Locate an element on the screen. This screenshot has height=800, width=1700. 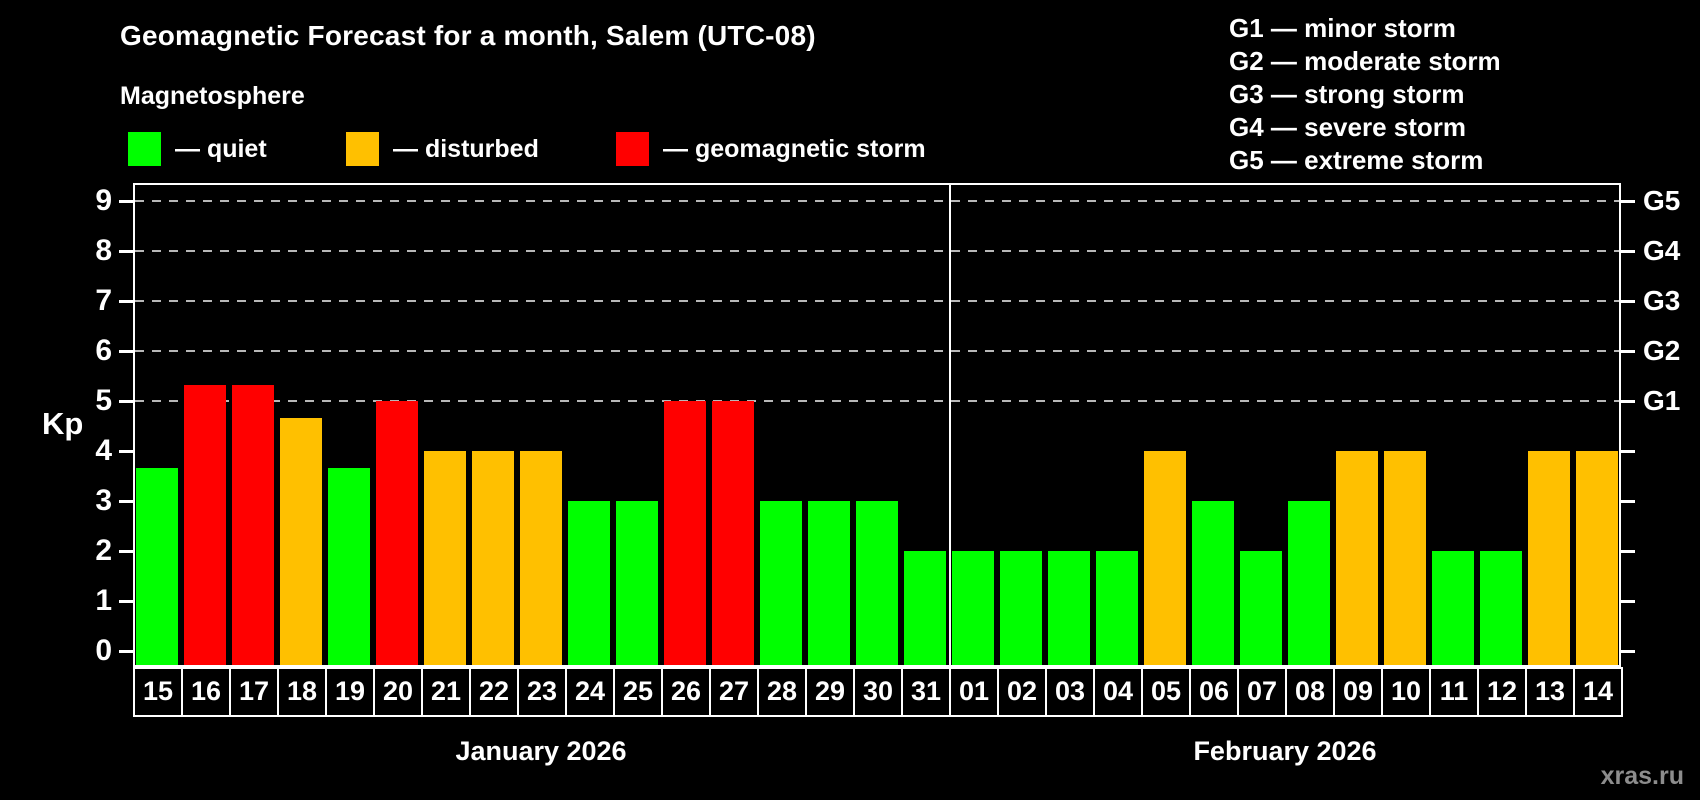
day-cell-30: 30 is located at coordinates (878, 692).